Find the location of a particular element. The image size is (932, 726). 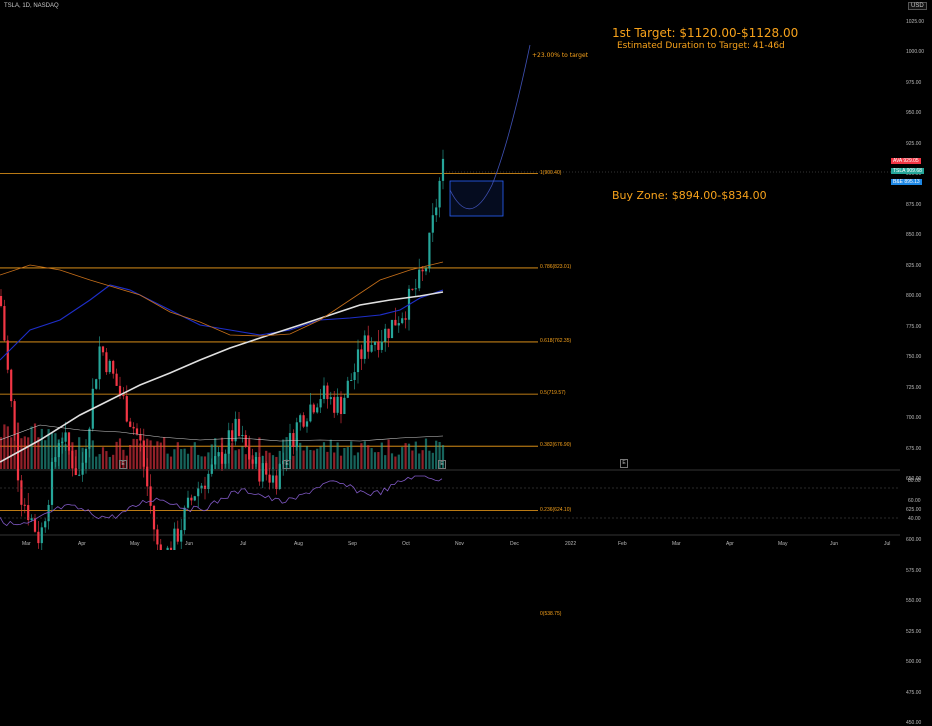

y-axis-tick: 1025.00 is located at coordinates (915, 21).